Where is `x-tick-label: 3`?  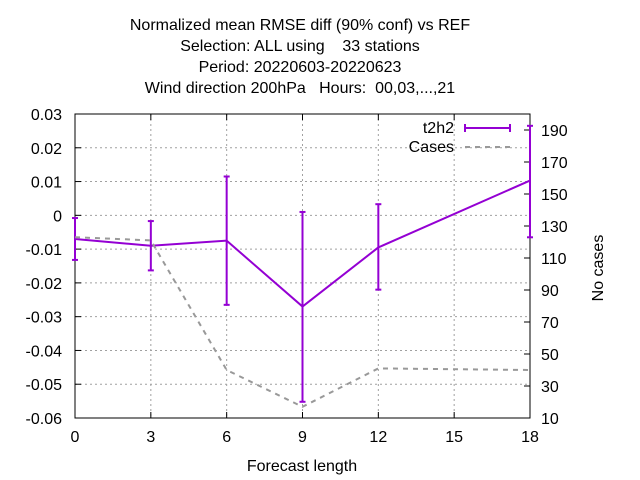
x-tick-label: 3 is located at coordinates (150, 437).